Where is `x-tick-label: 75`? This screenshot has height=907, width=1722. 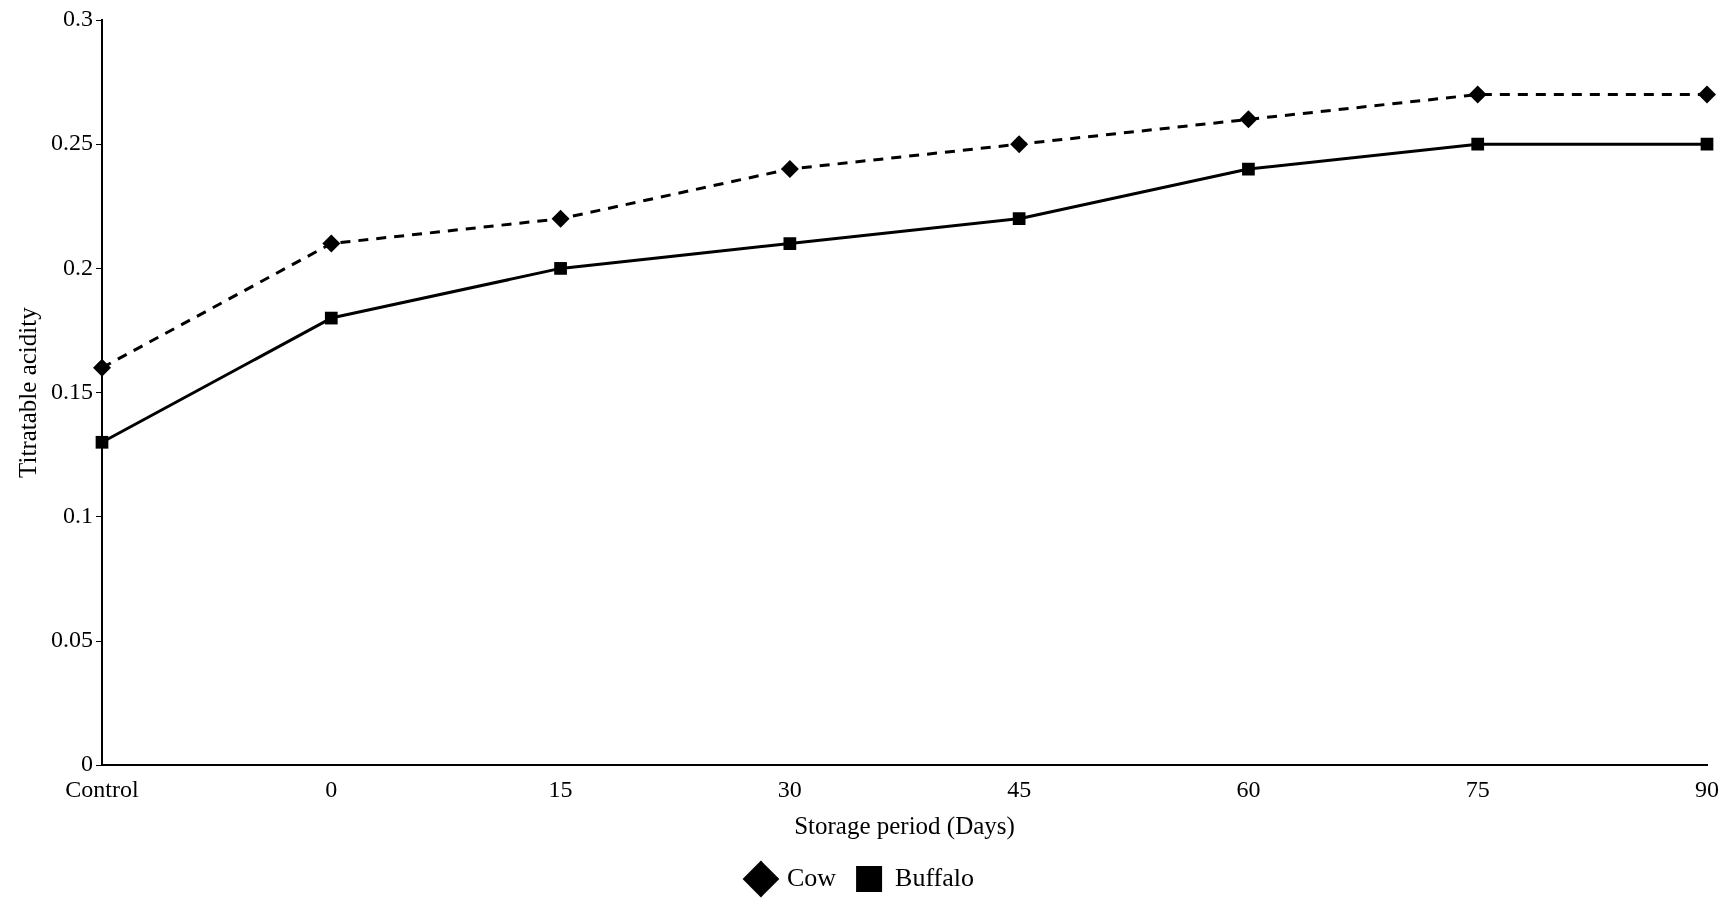
x-tick-label: 75 is located at coordinates (1477, 788).